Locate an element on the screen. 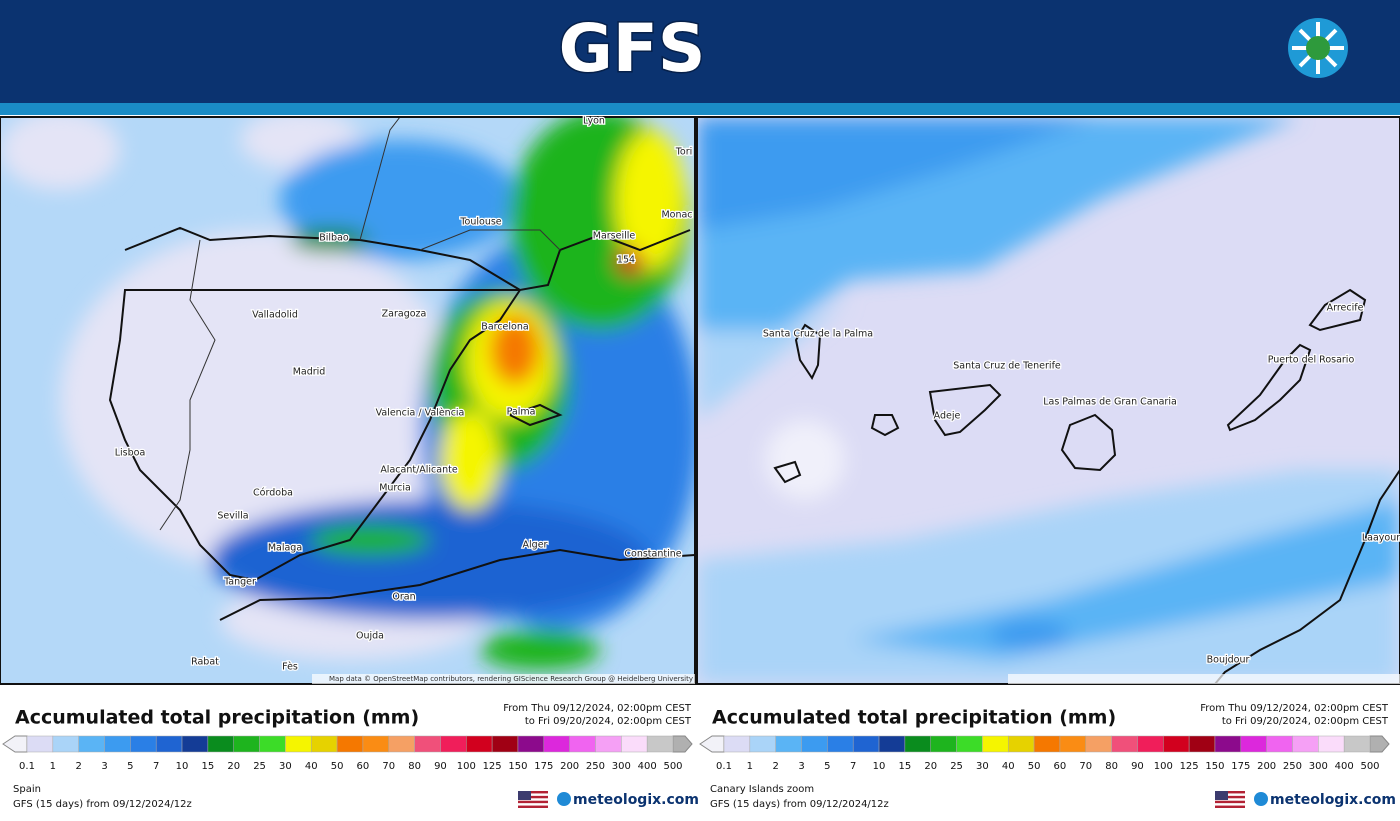 The image size is (1400, 821). map-label: Boujdour is located at coordinates (1228, 660).